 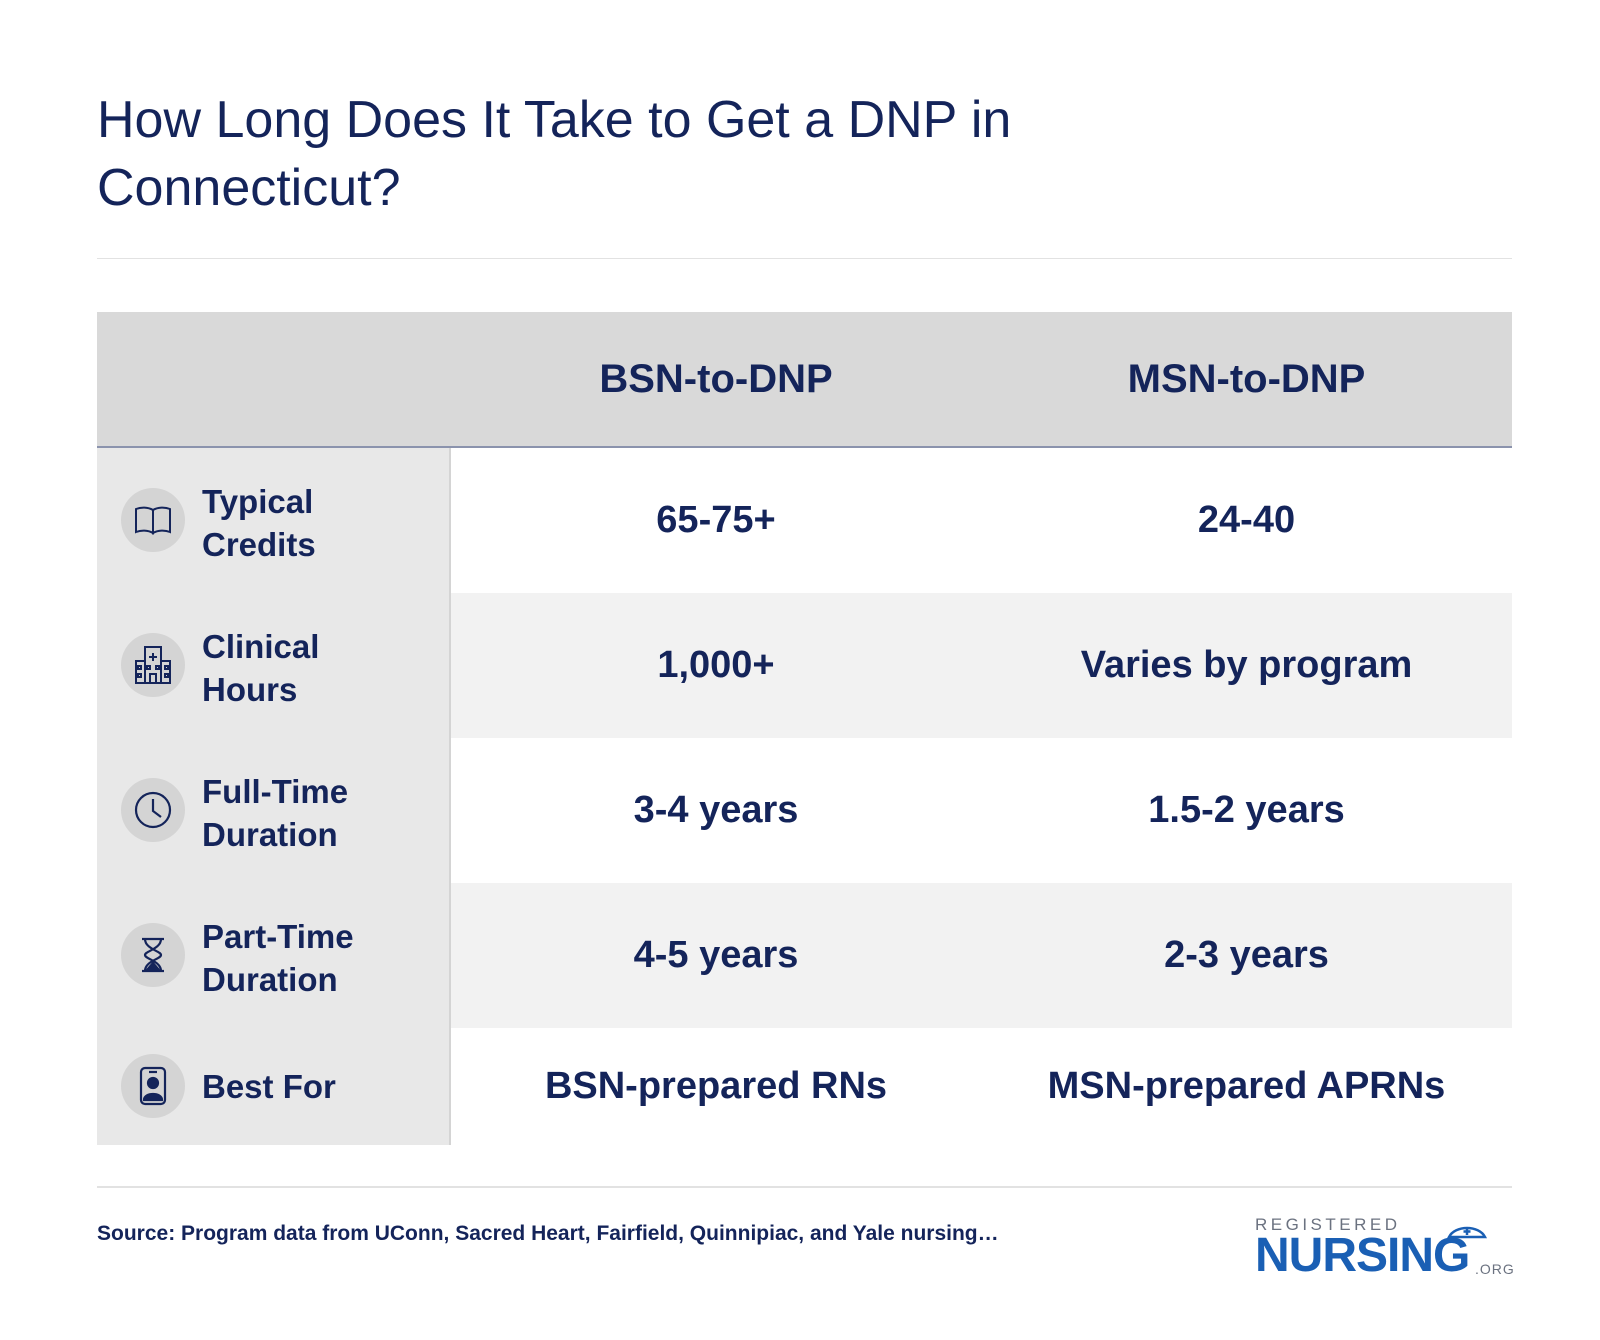 I want to click on row-label-cell: Best For, so click(x=274, y=1086).